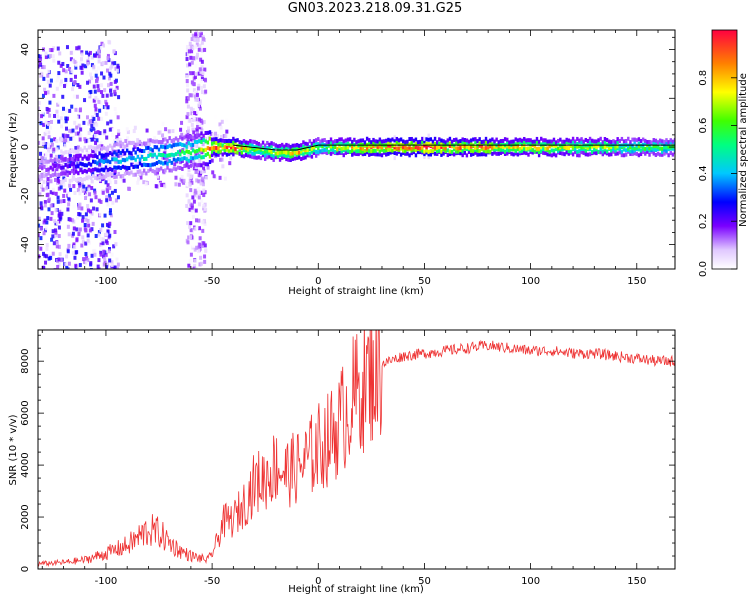  I want to click on spectrogram-xlabel: Height of straight line (km), so click(356, 291).